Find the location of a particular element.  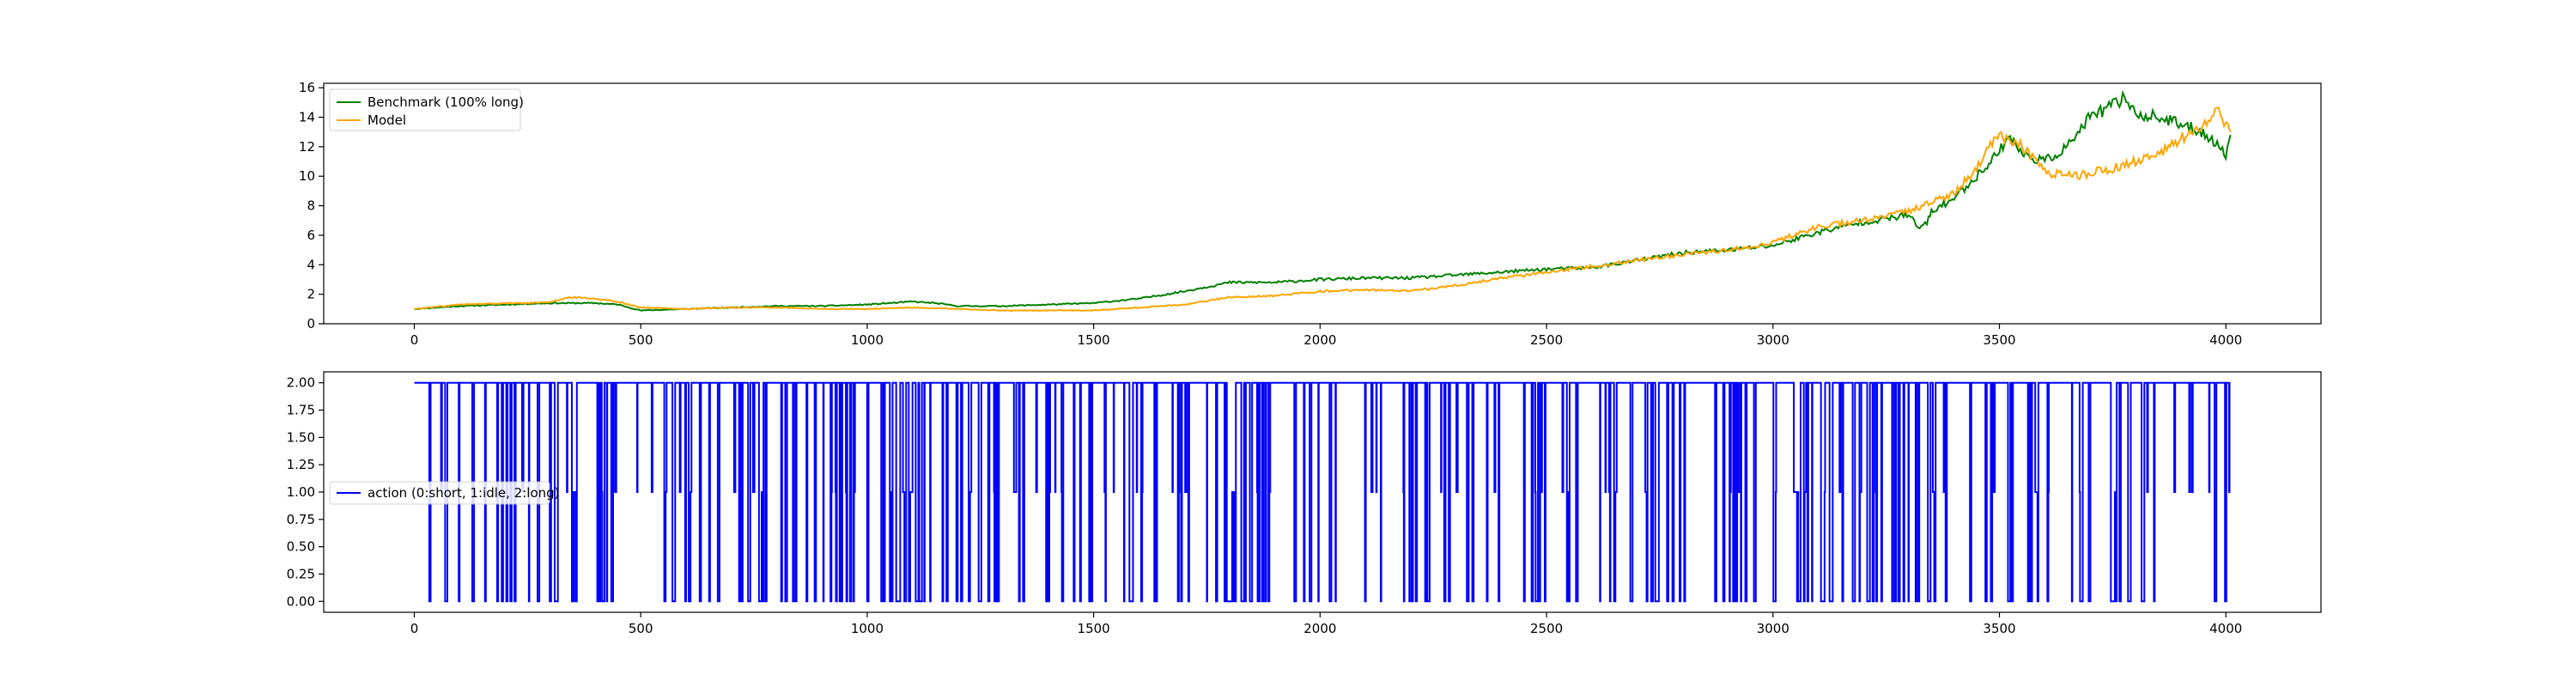

legend: Benchmark (100% long) Model is located at coordinates (426, 109).